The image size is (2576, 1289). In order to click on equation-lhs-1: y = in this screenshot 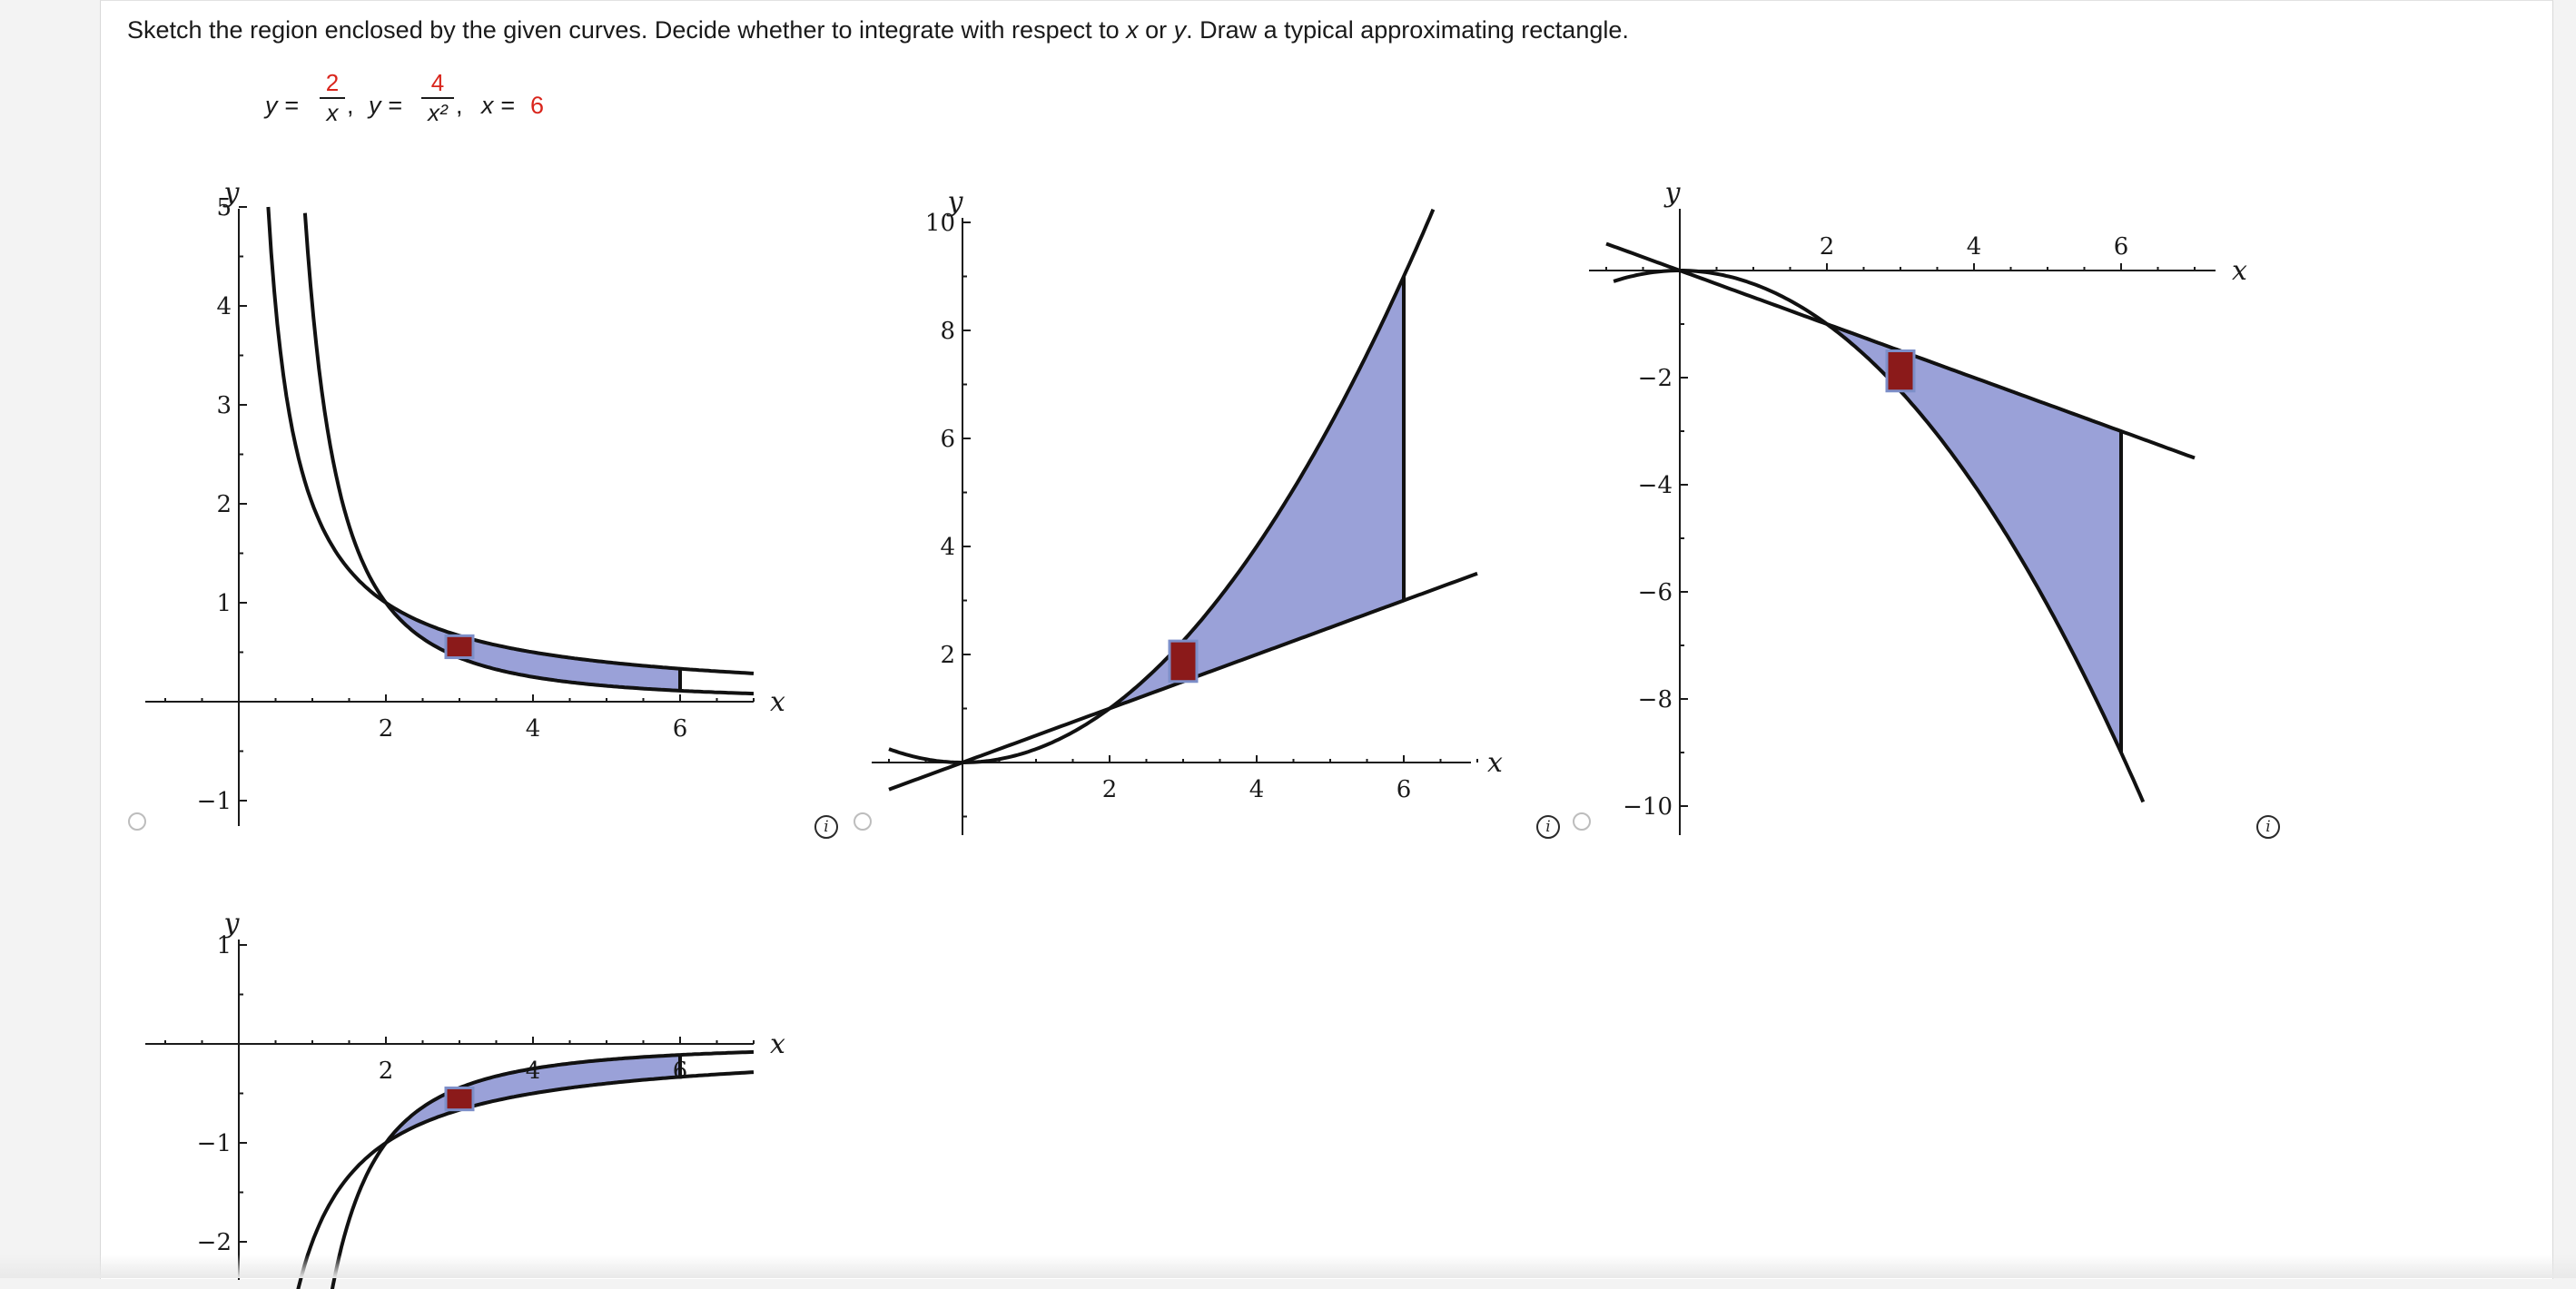, I will do `click(282, 106)`.